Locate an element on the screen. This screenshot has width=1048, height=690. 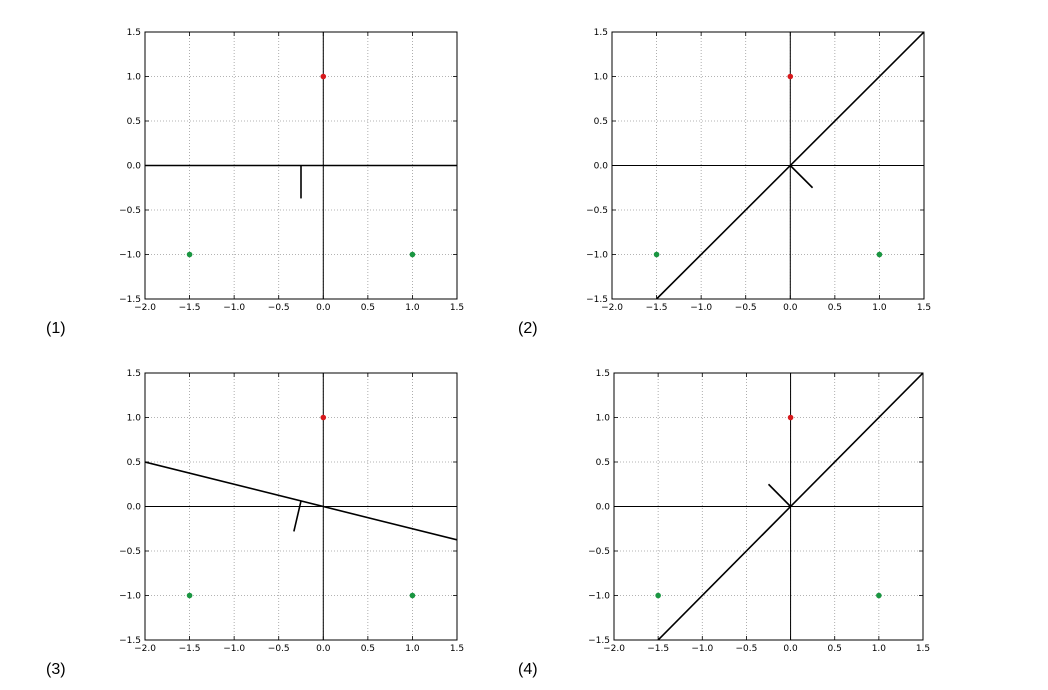
panel-label: (4) is located at coordinates (528, 669).